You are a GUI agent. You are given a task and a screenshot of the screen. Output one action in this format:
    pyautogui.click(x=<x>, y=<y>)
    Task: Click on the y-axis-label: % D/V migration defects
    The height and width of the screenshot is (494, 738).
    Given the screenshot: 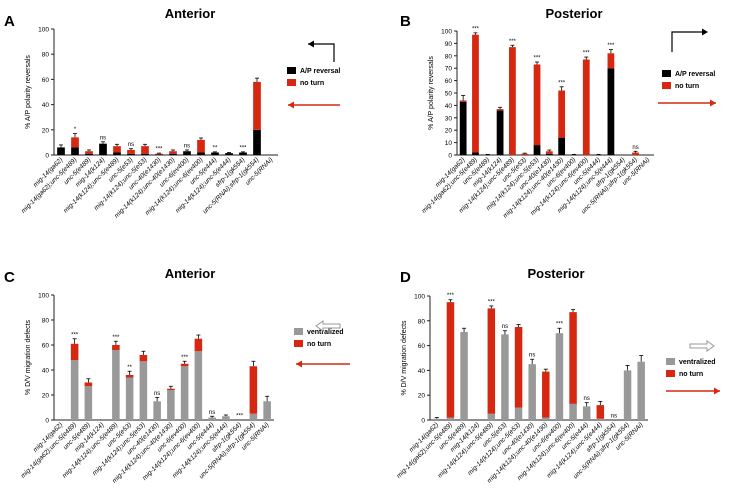 What is the action you would take?
    pyautogui.click(x=404, y=358)
    